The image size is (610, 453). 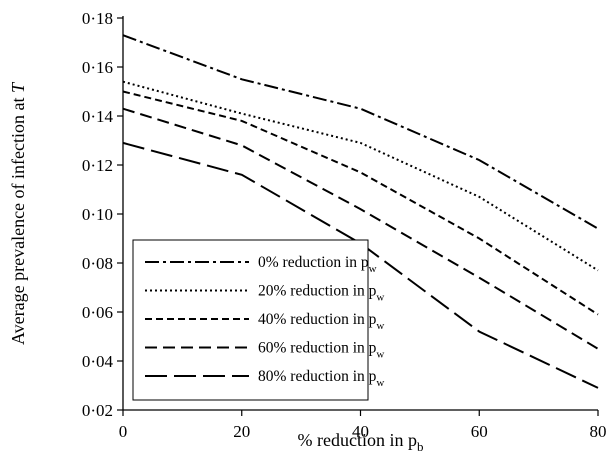 I want to click on y-tick-label: 0·02, so click(x=97, y=410).